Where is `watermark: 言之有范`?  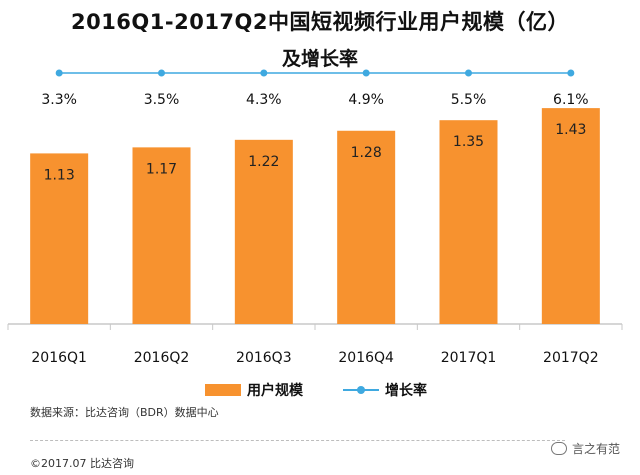
watermark: 言之有范 is located at coordinates (585, 448).